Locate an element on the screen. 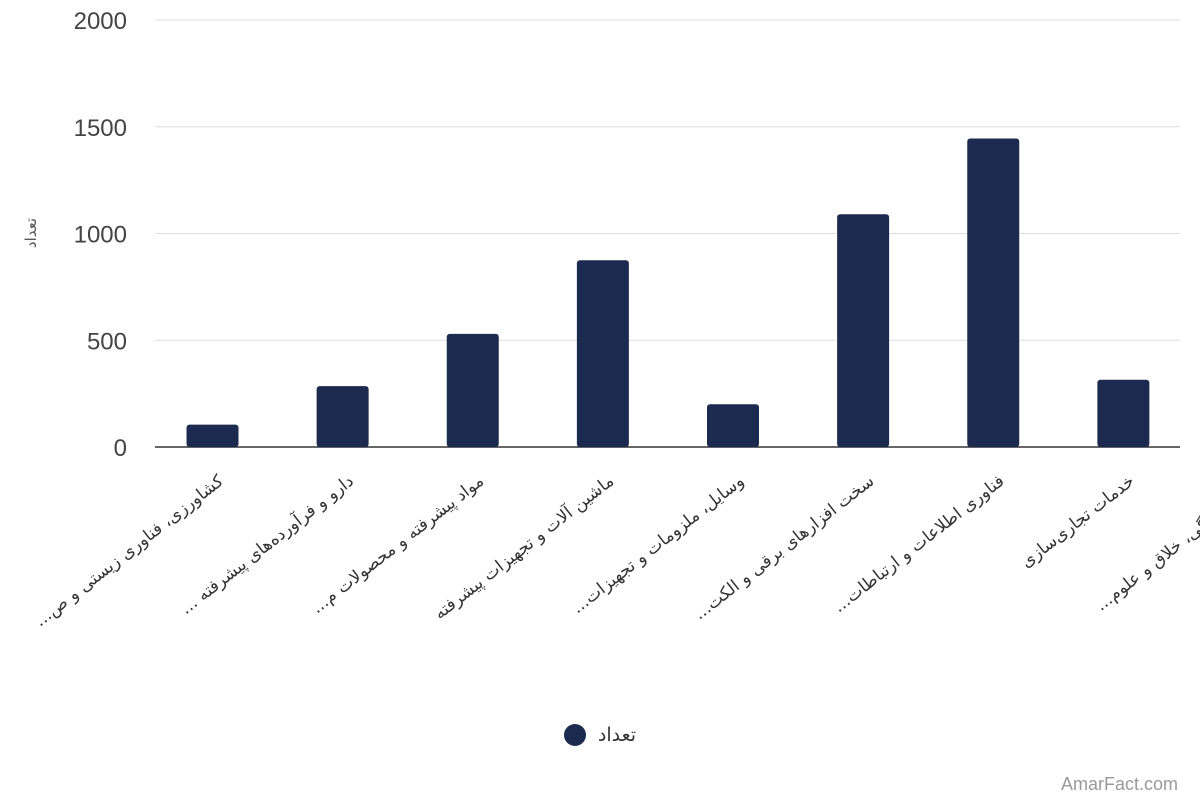 The width and height of the screenshot is (1200, 800). y-tick-label: 1500 is located at coordinates (100, 128).